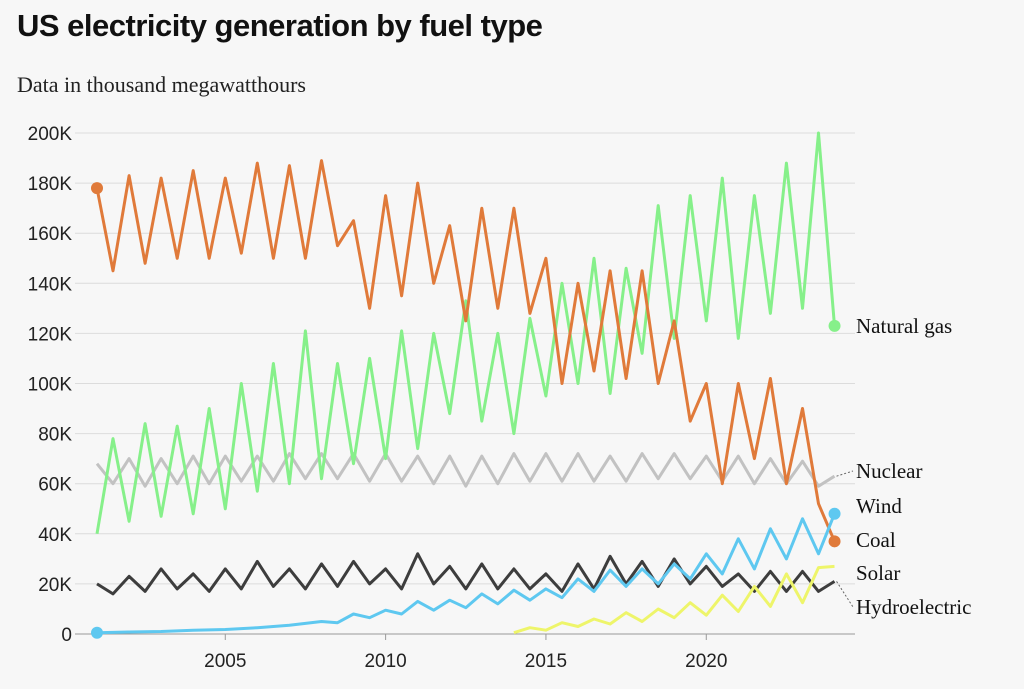  Describe the element at coordinates (546, 661) in the screenshot. I see `x-tick-label: 2015` at that location.